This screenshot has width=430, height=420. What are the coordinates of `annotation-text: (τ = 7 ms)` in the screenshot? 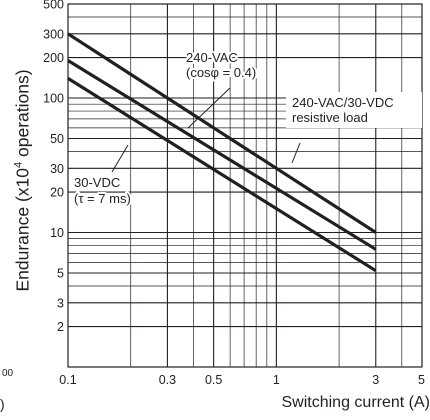 It's located at (102, 198).